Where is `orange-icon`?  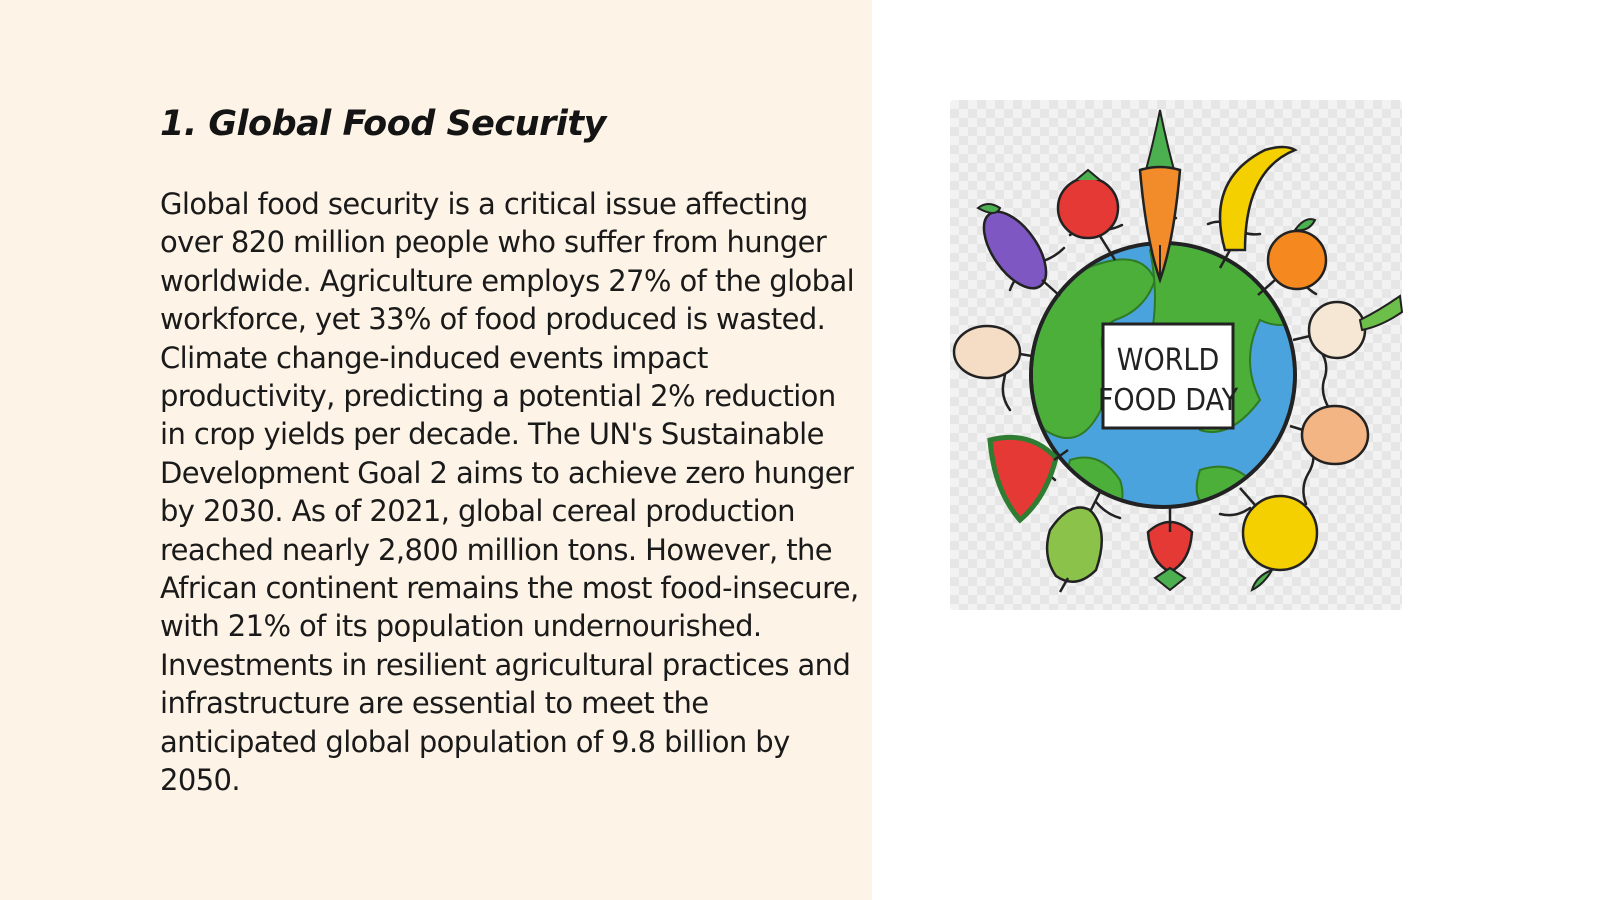
orange-icon is located at coordinates (1292, 257).